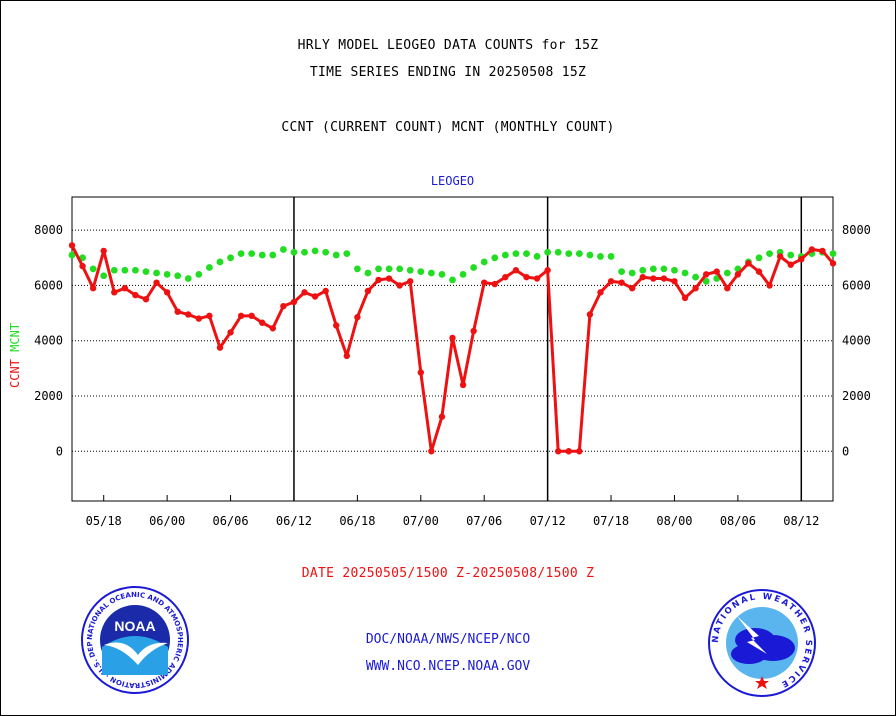 Image resolution: width=896 pixels, height=716 pixels. I want to click on x-tick-label: 08/06, so click(738, 521).